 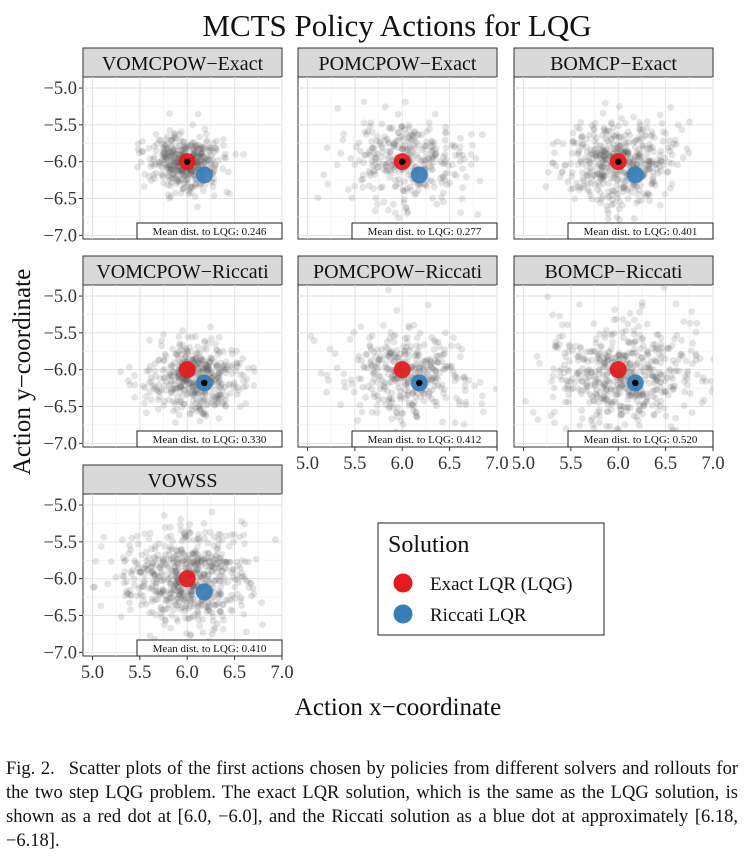 What do you see at coordinates (618, 464) in the screenshot?
I see `x-tick-label: 6.0` at bounding box center [618, 464].